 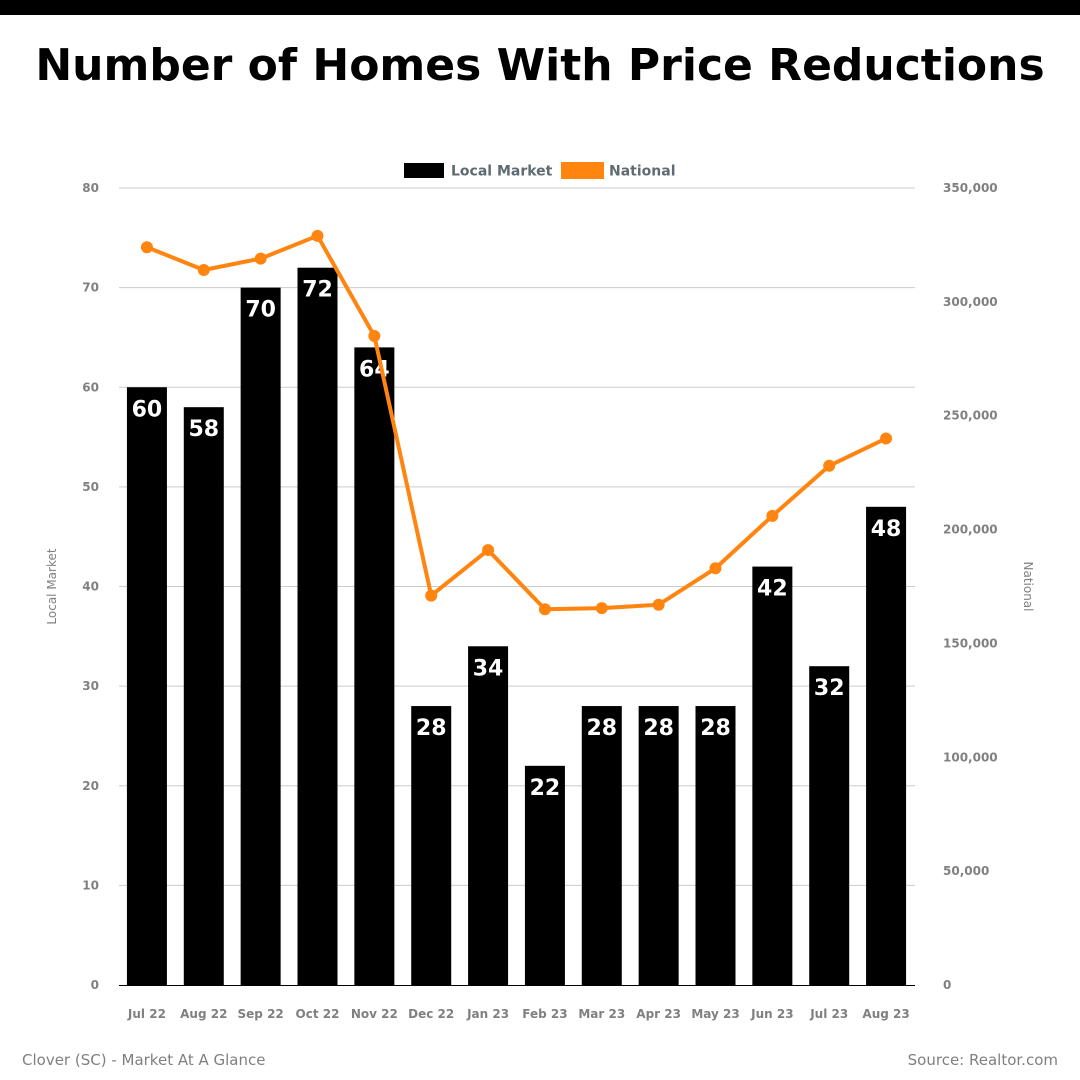 I want to click on left-axis-tick-label: 0, so click(x=95, y=985).